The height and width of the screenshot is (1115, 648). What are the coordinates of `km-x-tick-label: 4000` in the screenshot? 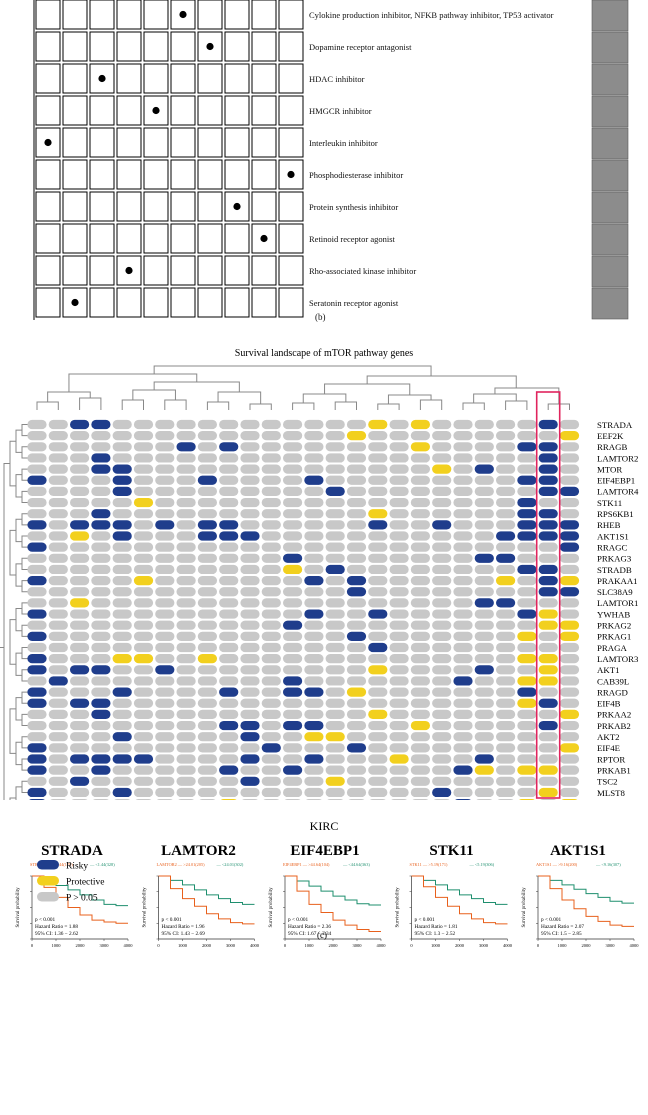 It's located at (635, 945).